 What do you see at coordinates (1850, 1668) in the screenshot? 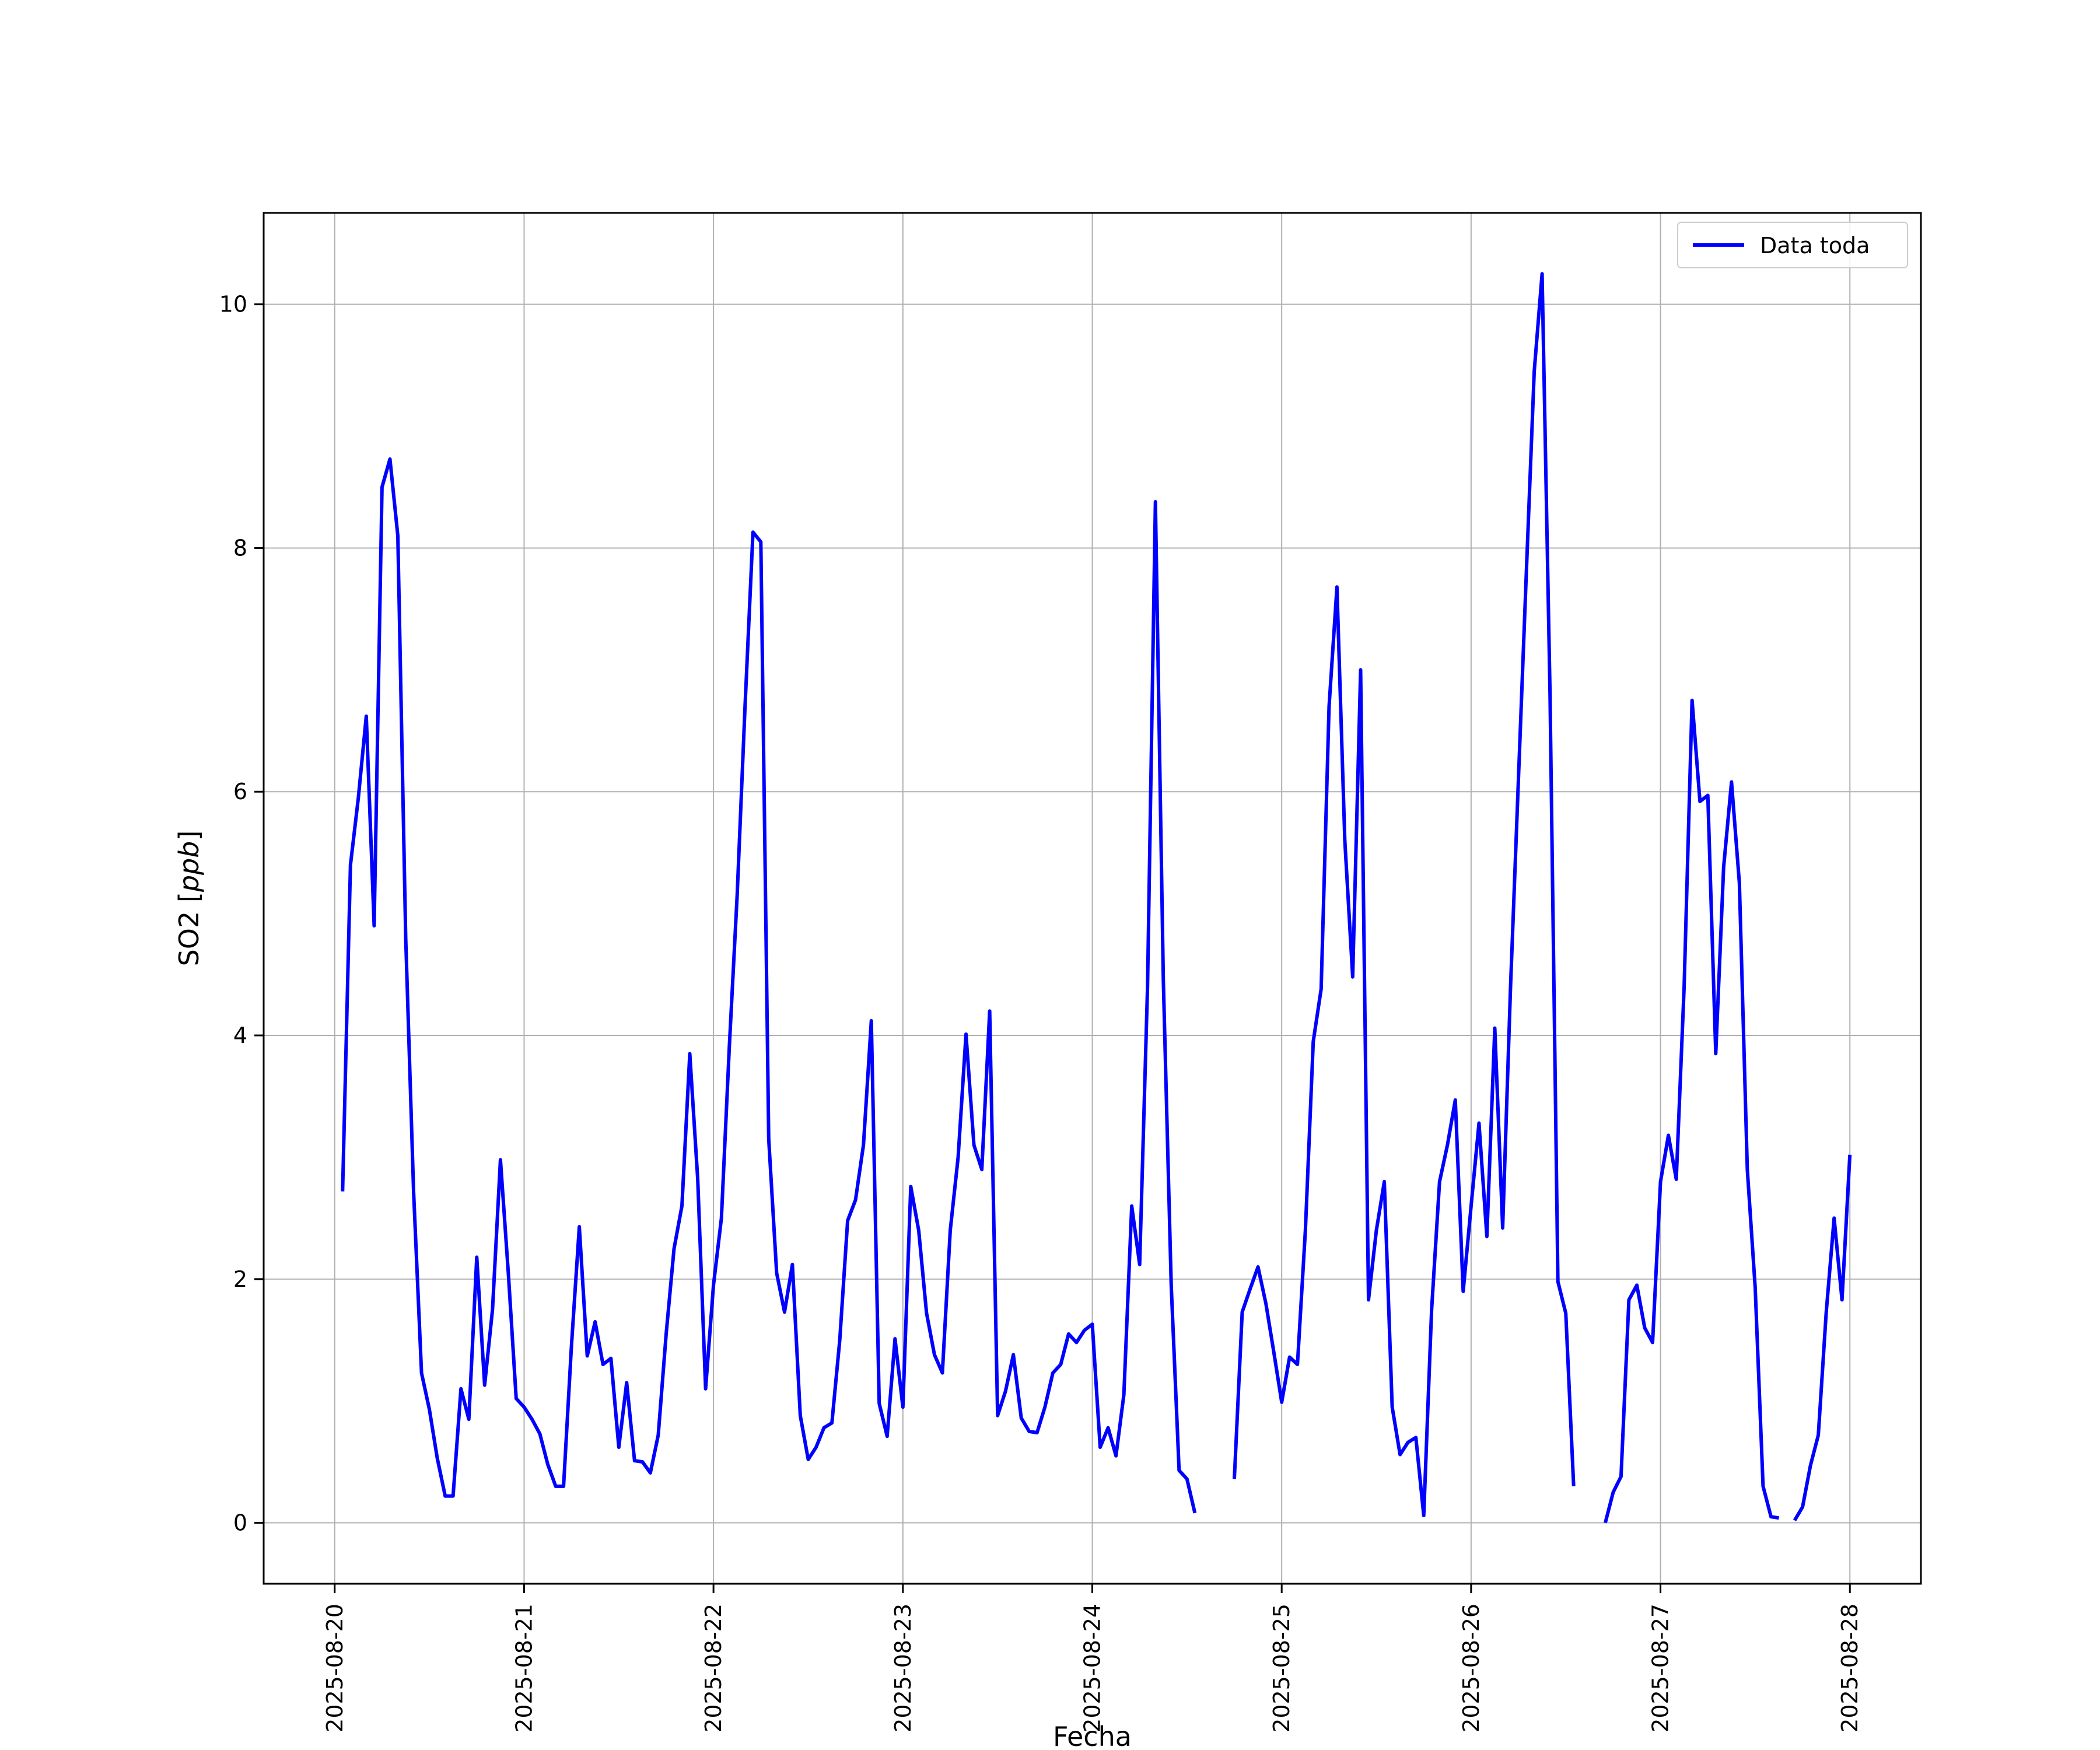
I see `x-tick-label-8: 2025-08-28` at bounding box center [1850, 1668].